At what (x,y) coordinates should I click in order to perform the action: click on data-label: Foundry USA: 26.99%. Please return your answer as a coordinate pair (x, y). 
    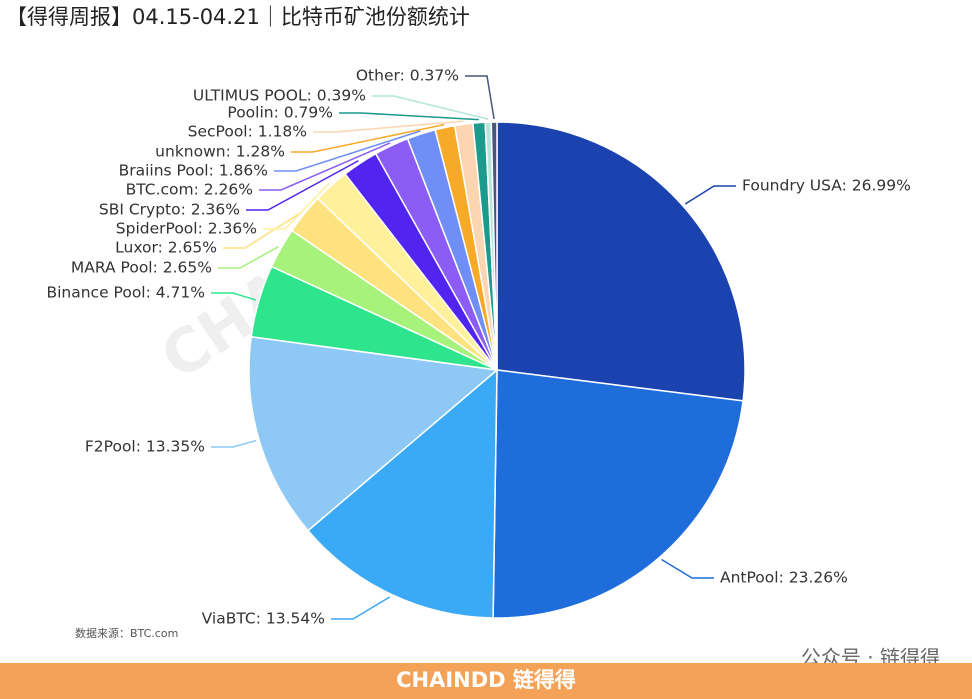
    Looking at the image, I should click on (826, 186).